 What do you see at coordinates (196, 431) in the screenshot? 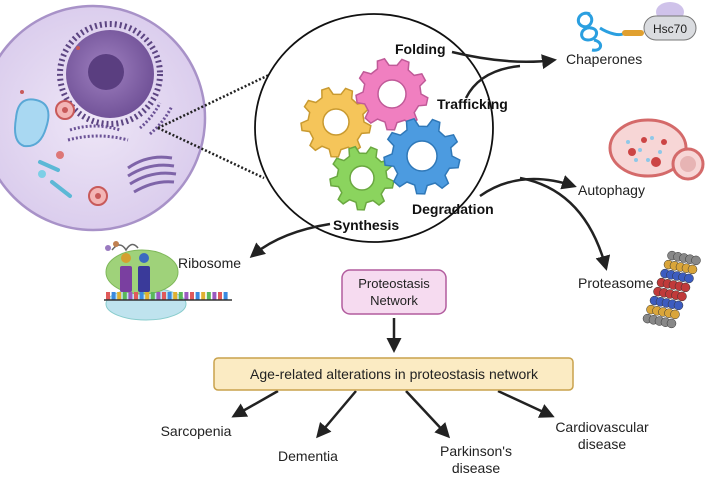
I see `disease-sarcopenia: Sarcopenia` at bounding box center [196, 431].